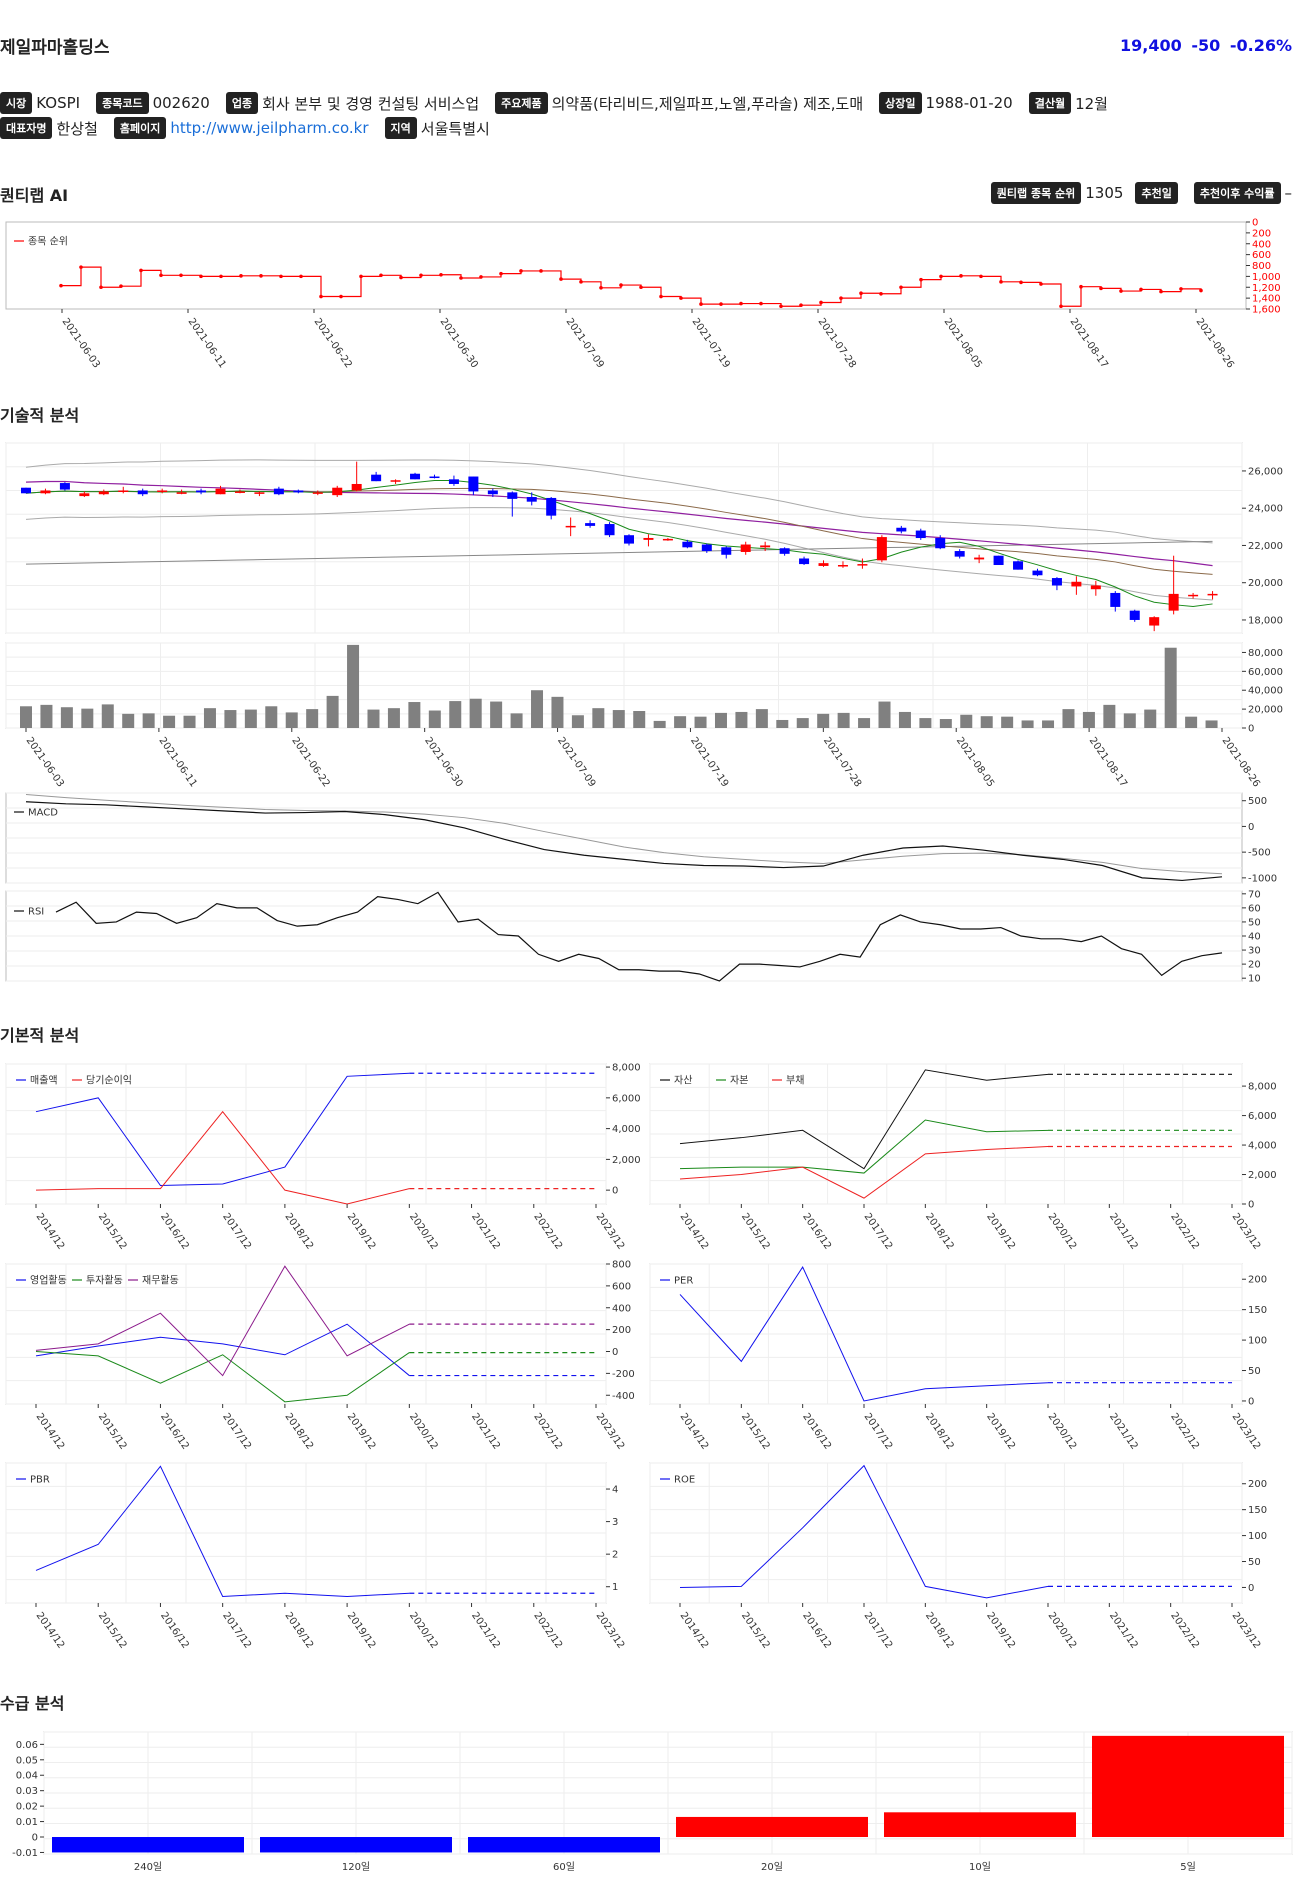  What do you see at coordinates (1091, 103) in the screenshot?
I see `fiscal-value: 12월` at bounding box center [1091, 103].